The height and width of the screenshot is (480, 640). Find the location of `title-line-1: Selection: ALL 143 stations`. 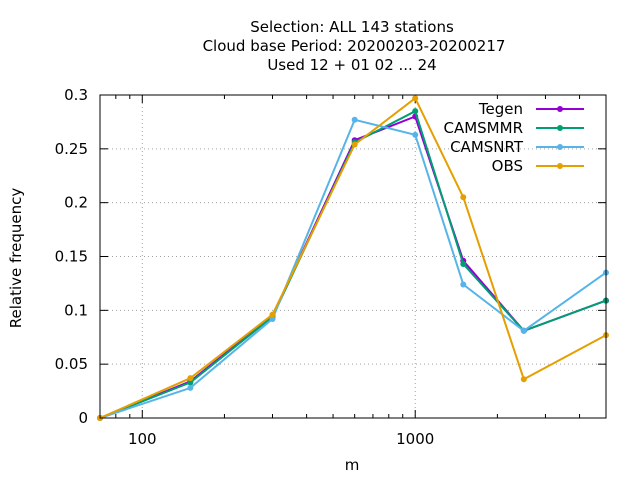

title-line-1: Selection: ALL 143 stations is located at coordinates (352, 27).